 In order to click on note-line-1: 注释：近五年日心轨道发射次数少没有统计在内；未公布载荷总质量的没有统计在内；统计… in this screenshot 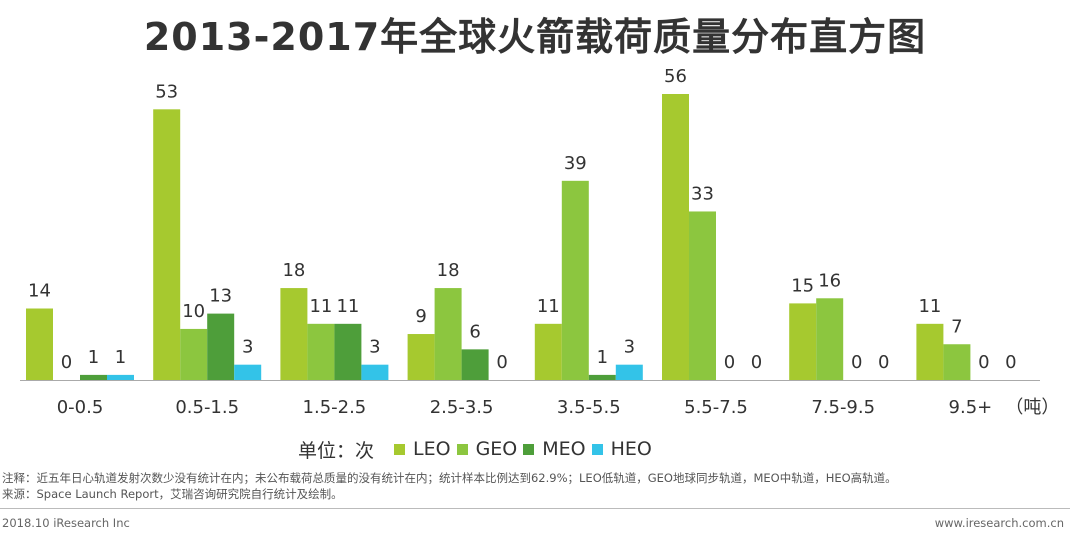, I will do `click(449, 478)`.